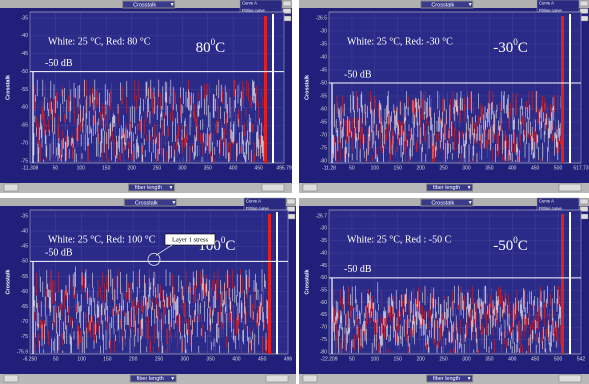  I want to click on legend-entry: Fitting curve, so click(257, 208).